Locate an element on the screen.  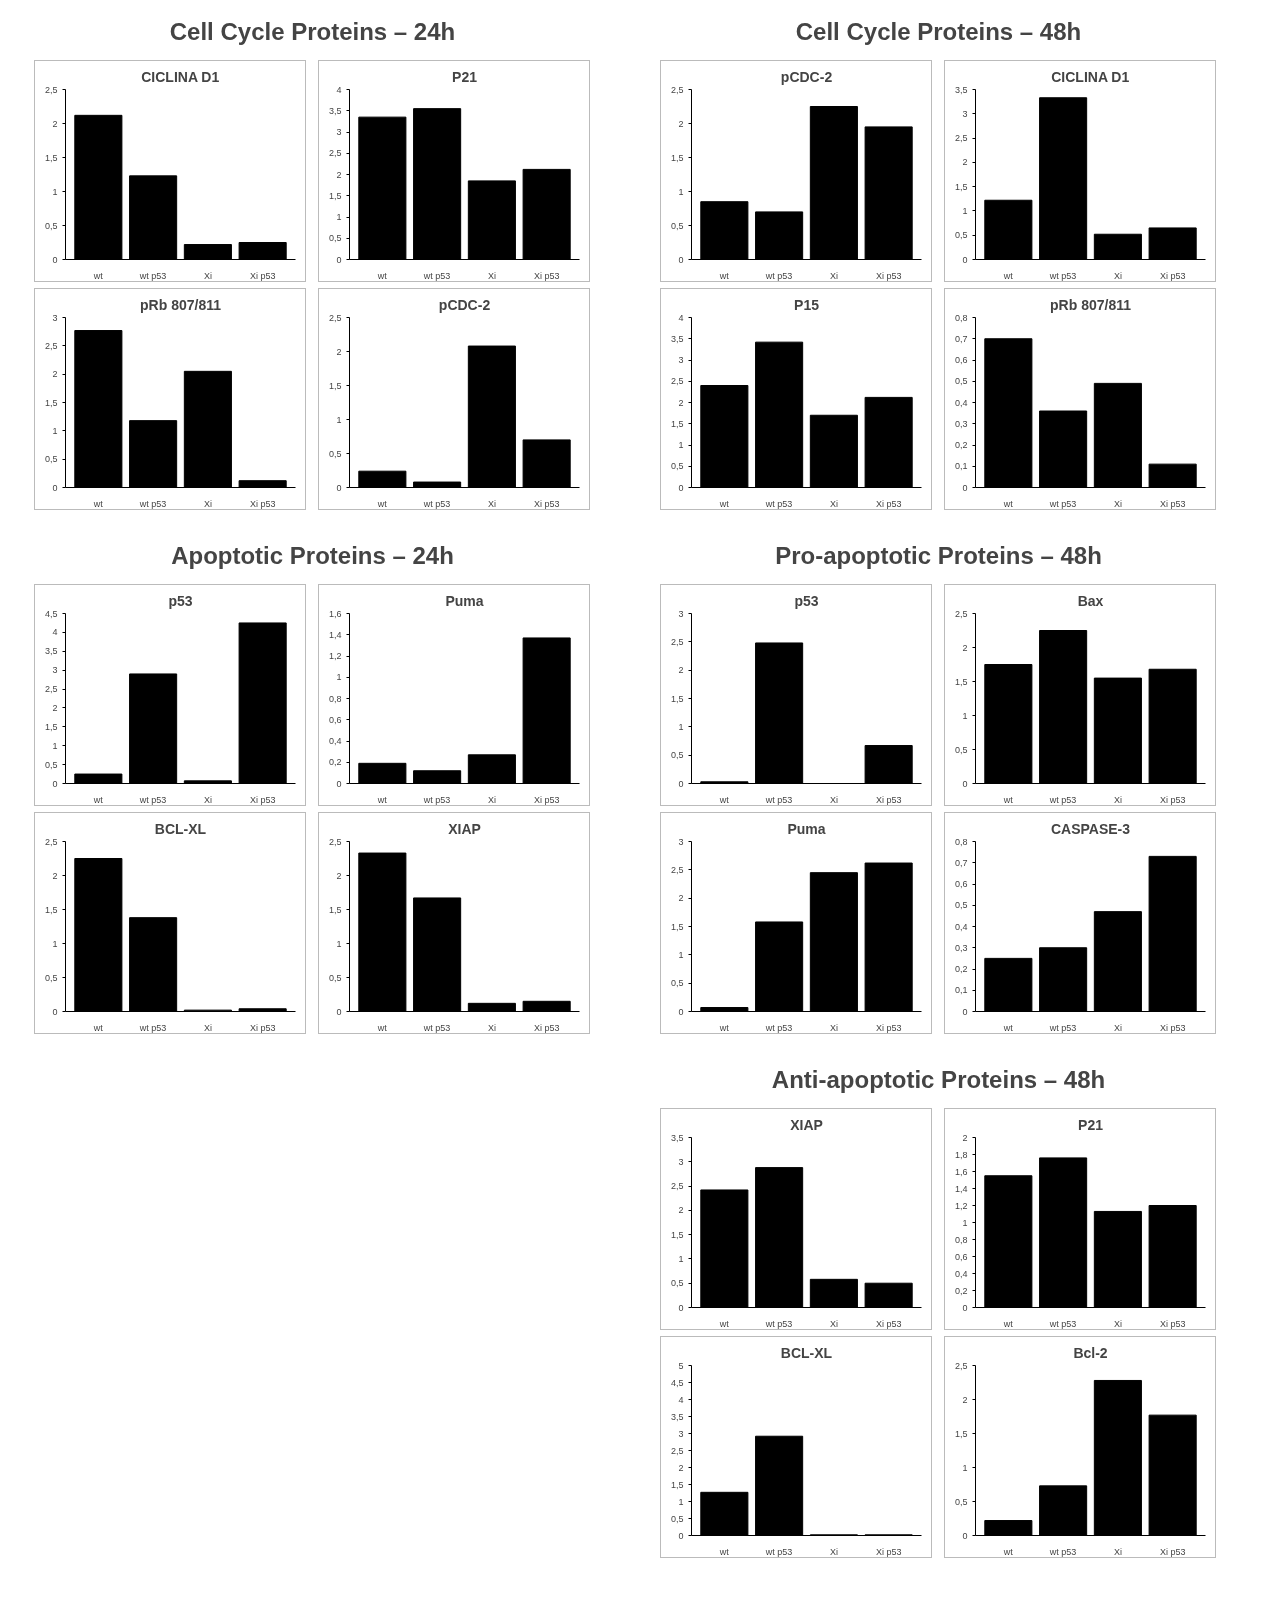
text: Apoptotic Proteins – 24h is located at coordinates (312, 555).